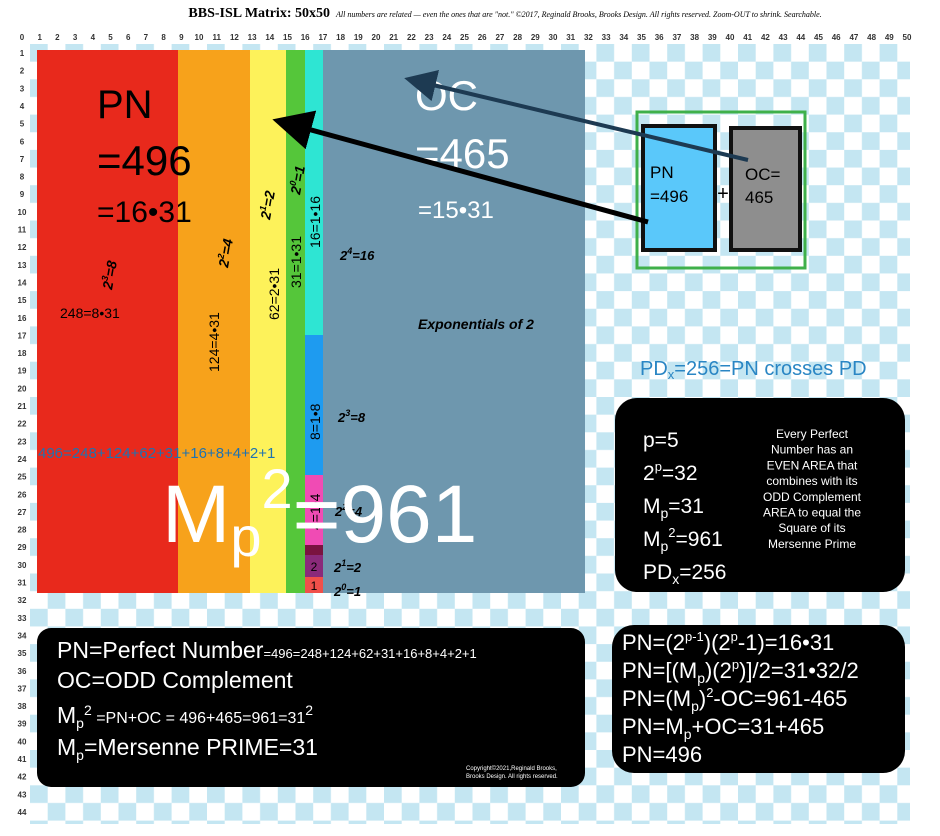 This screenshot has height=836, width=940. I want to click on note-line: EVEN AREA that, so click(812, 465).